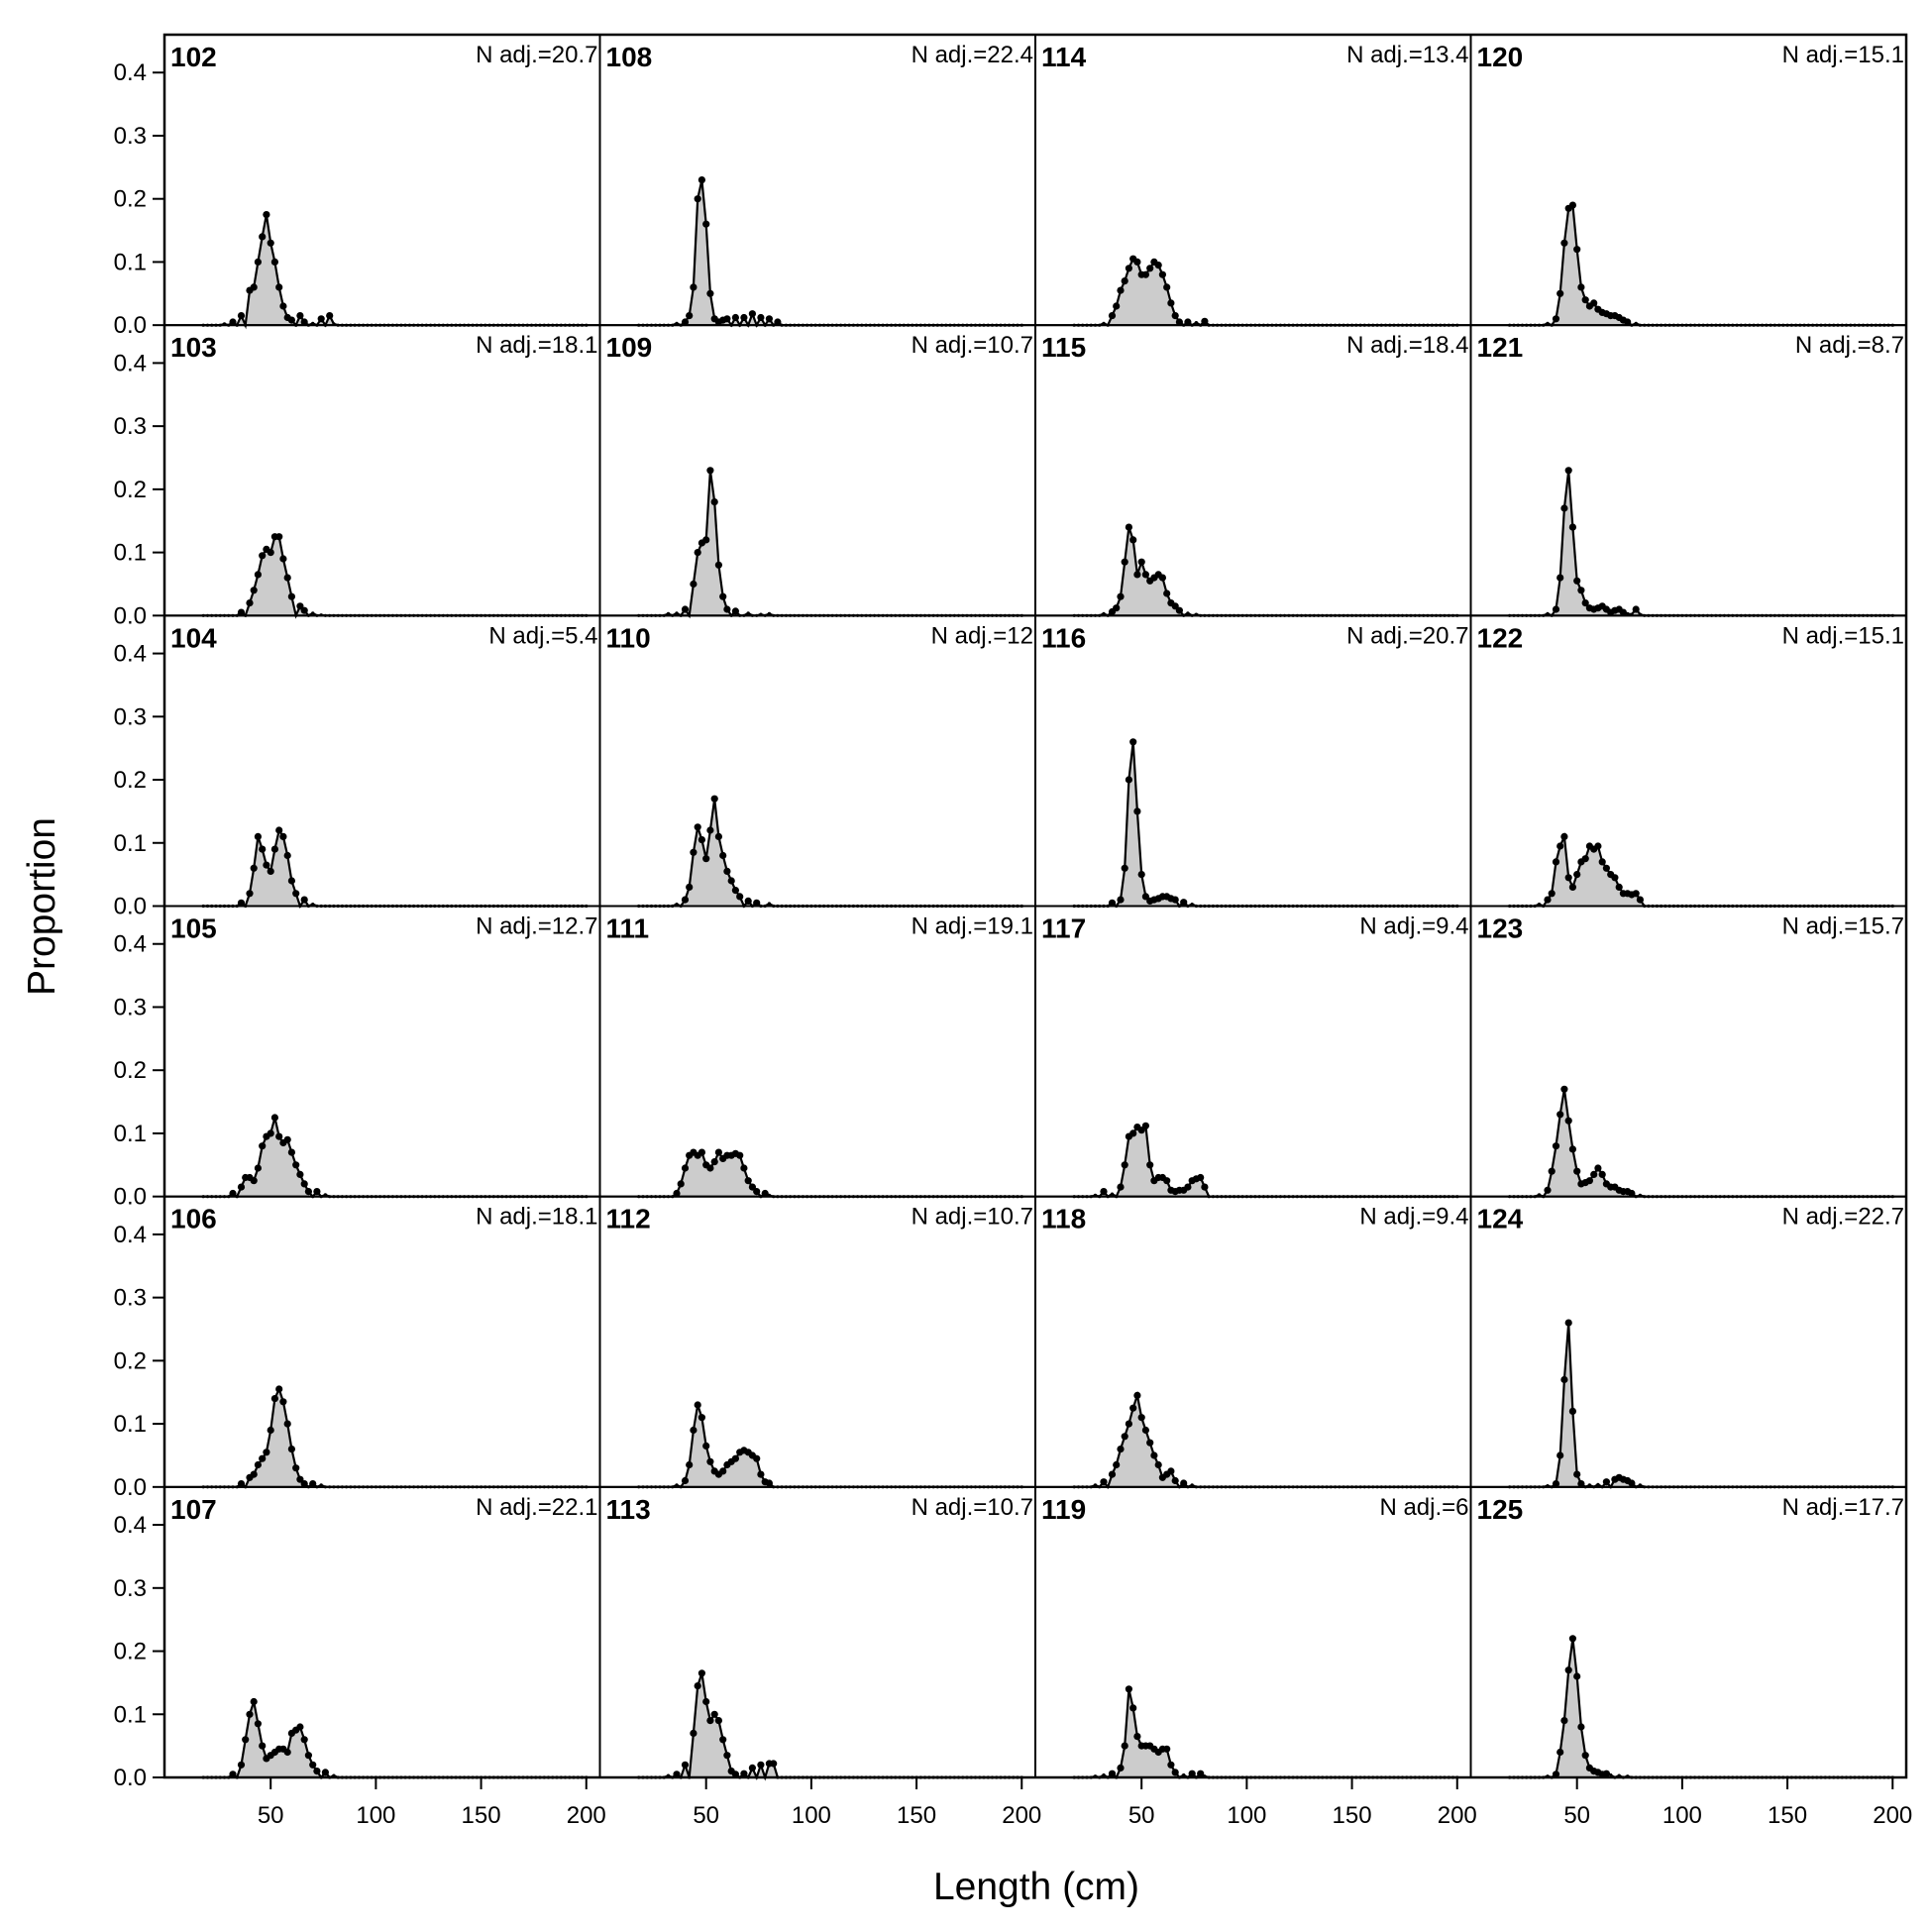 The height and width of the screenshot is (1932, 1932). Describe the element at coordinates (1500, 57) in the screenshot. I see `panel-label: 120` at that location.